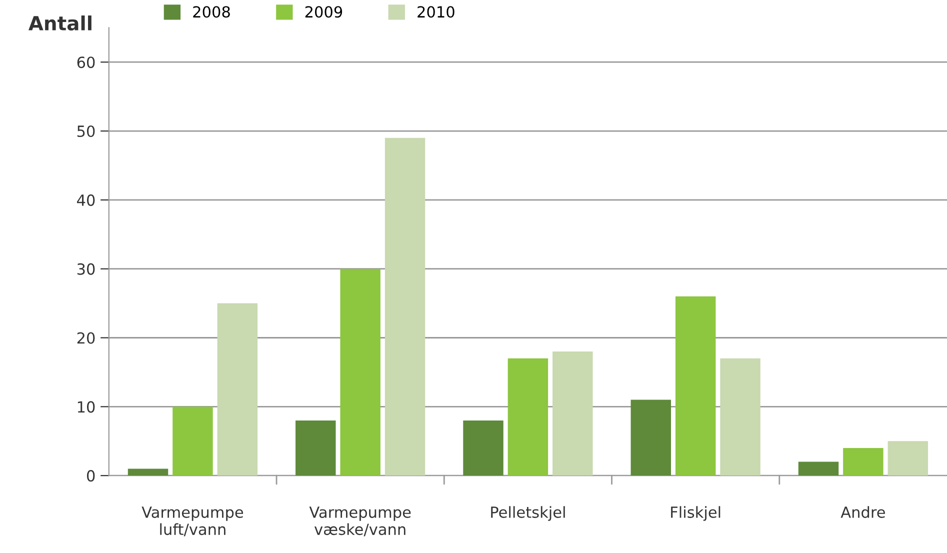 This screenshot has height=553, width=947. What do you see at coordinates (86, 62) in the screenshot?
I see `y-tick-label: 60` at bounding box center [86, 62].